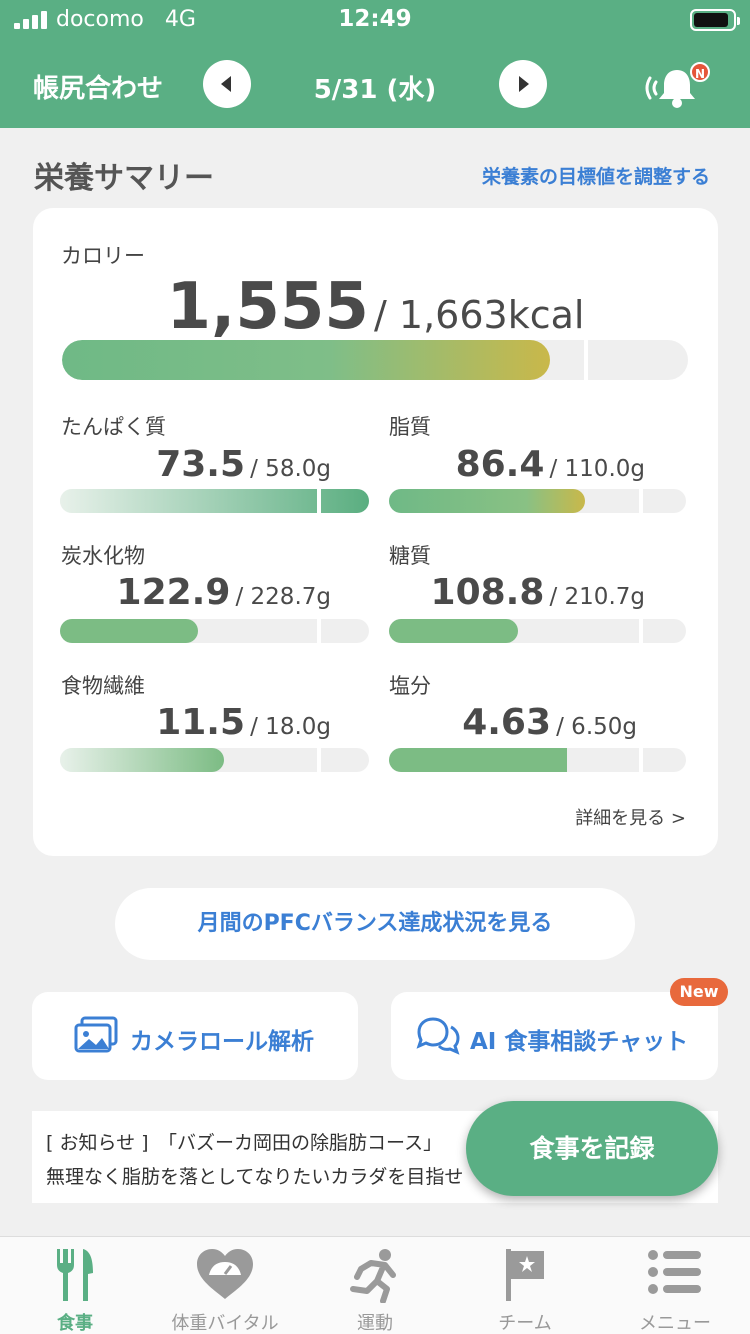 This screenshot has height=1334, width=750. What do you see at coordinates (225, 1274) in the screenshot?
I see `heart-scale-icon` at bounding box center [225, 1274].